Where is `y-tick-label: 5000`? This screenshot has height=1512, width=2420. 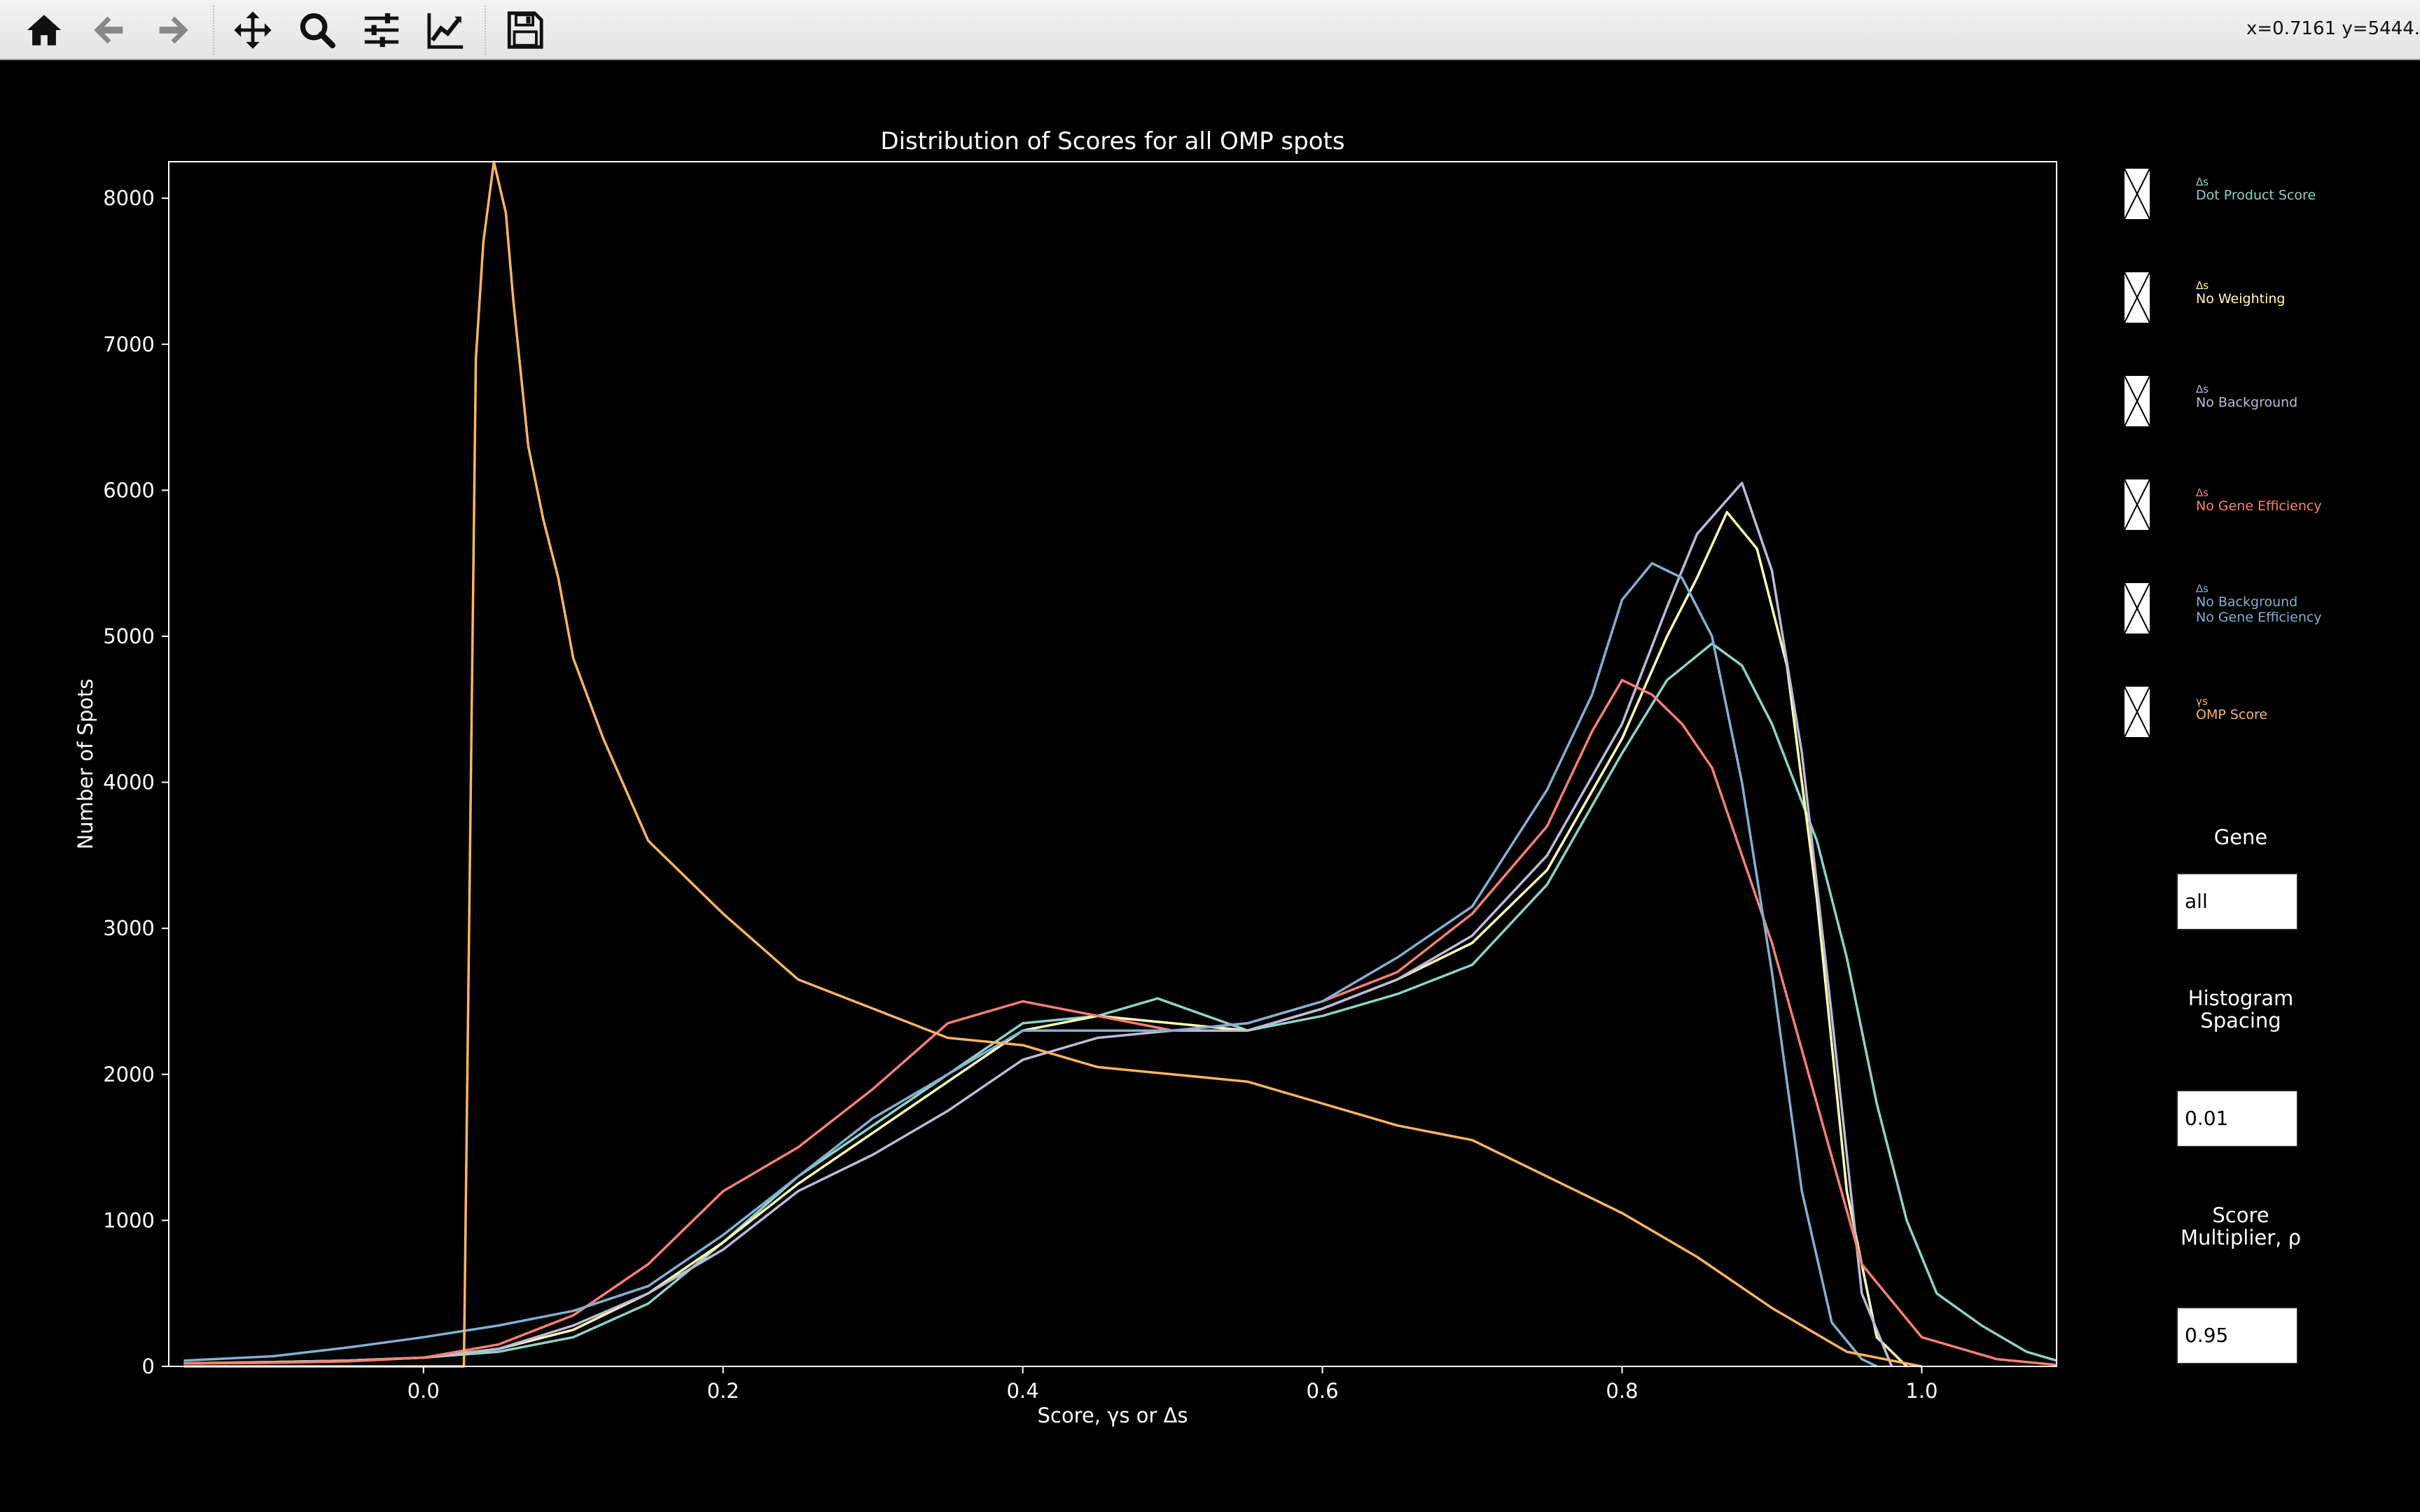
y-tick-label: 5000 is located at coordinates (129, 636).